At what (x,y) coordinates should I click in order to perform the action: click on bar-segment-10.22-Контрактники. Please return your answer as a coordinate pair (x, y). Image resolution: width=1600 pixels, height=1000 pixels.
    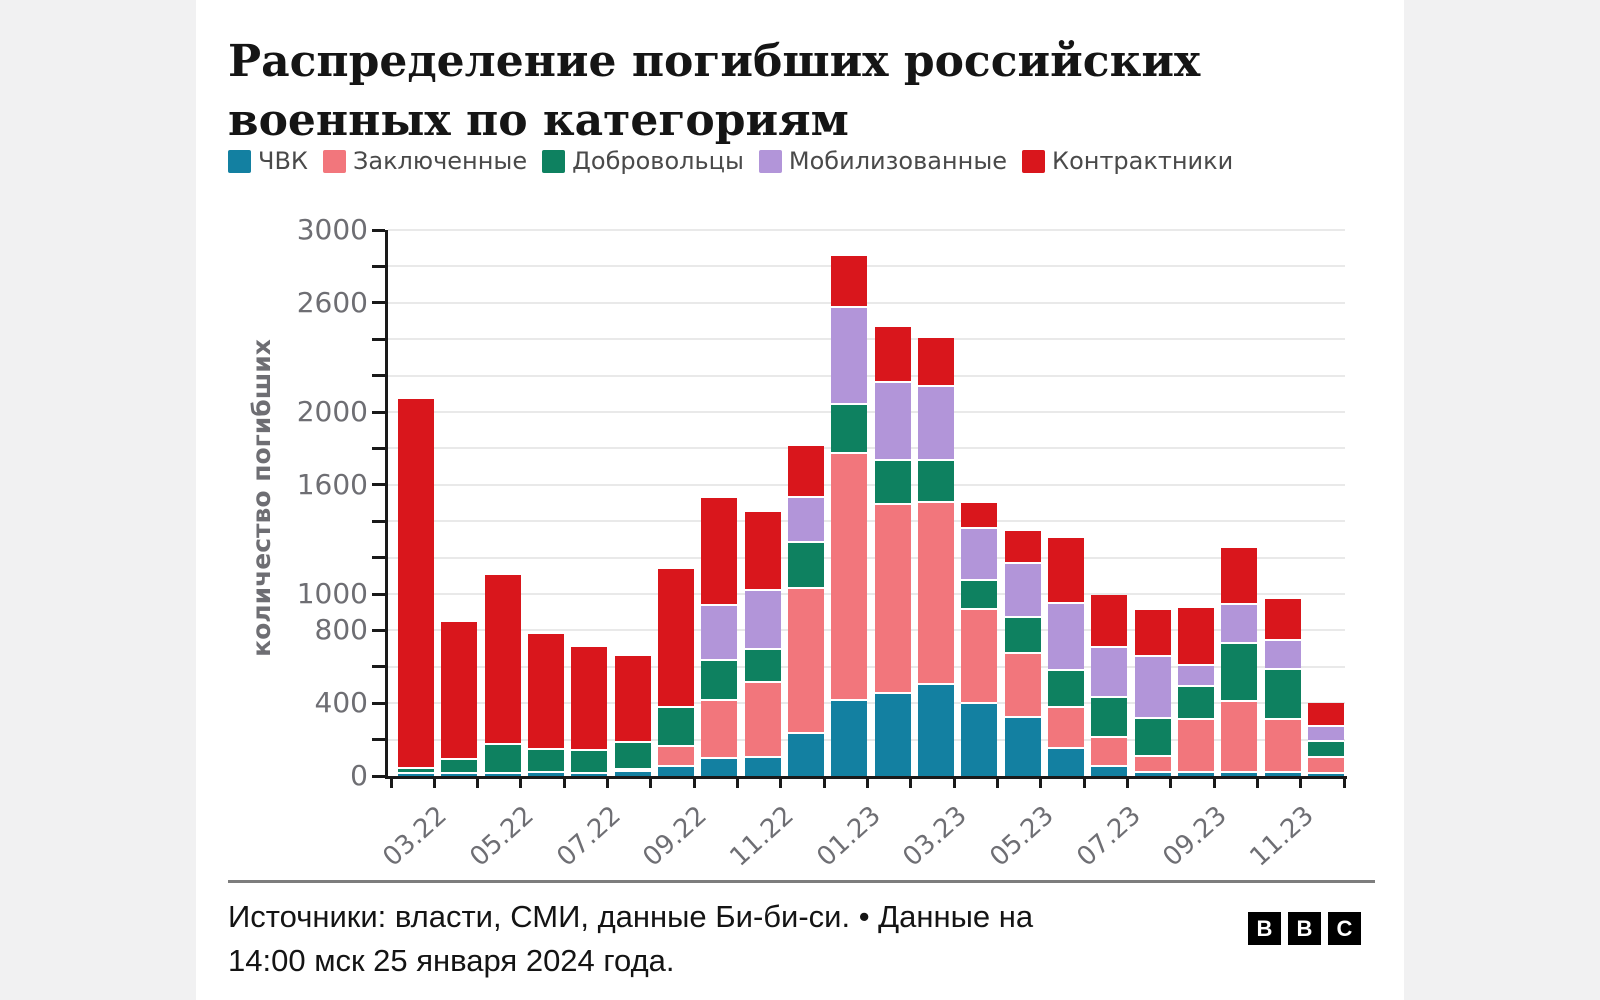
    Looking at the image, I should click on (719, 552).